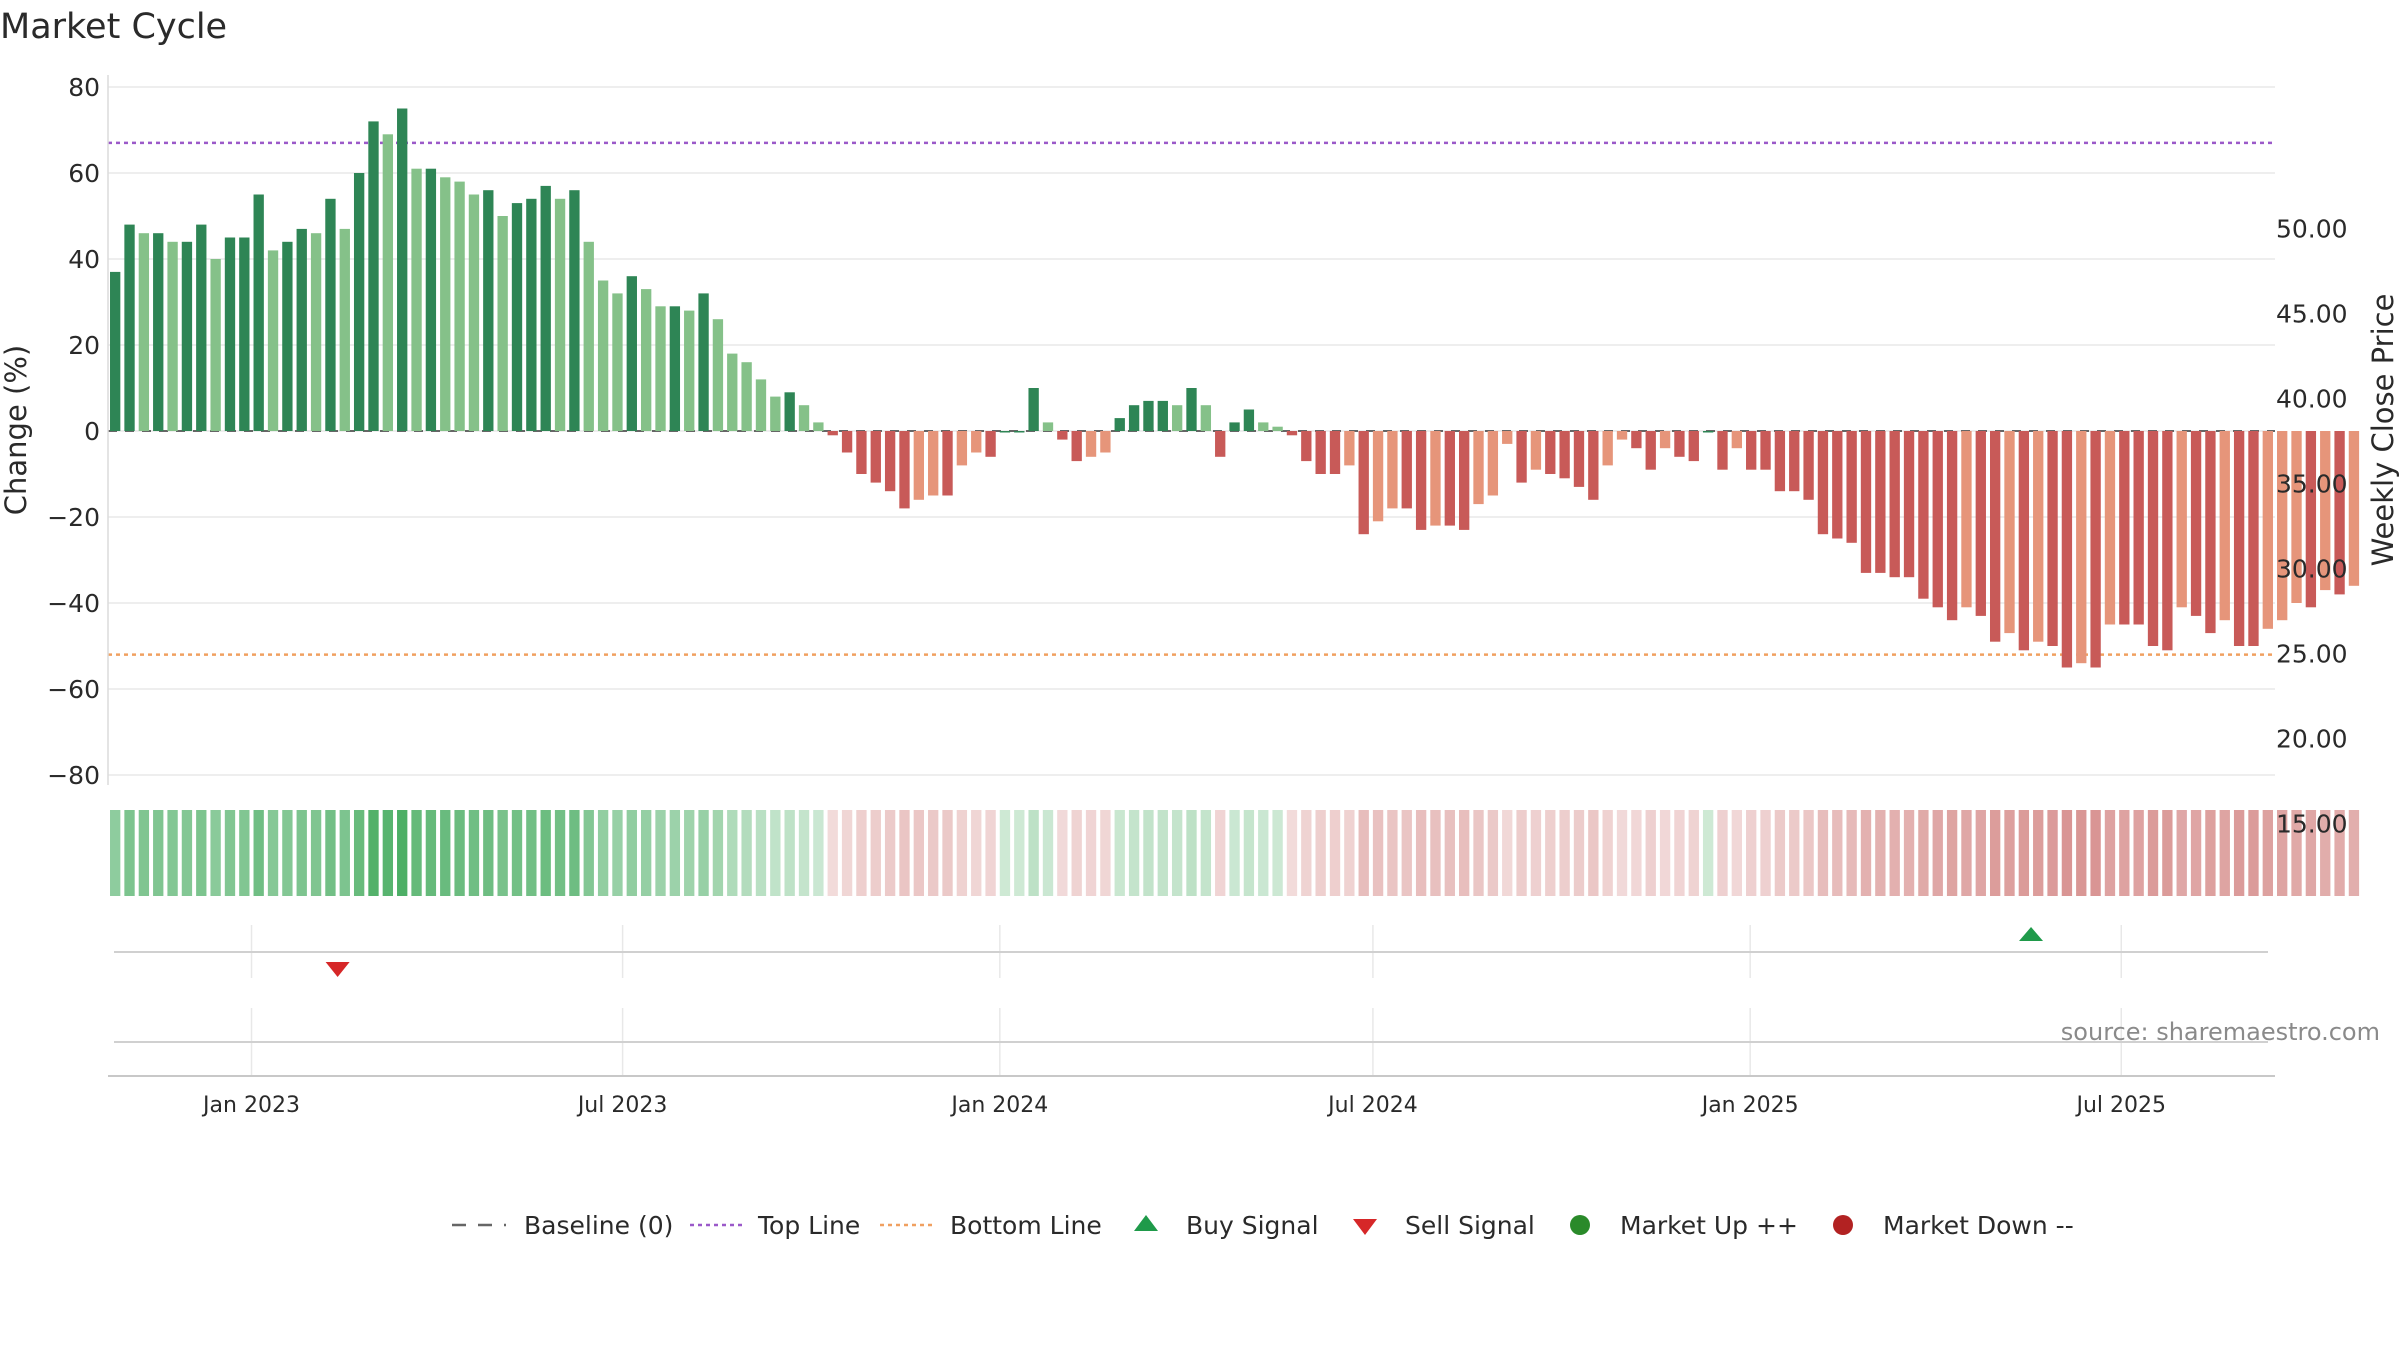  Describe the element at coordinates (2383, 430) in the screenshot. I see `y2-axis-title: Weekly Close Price` at that location.